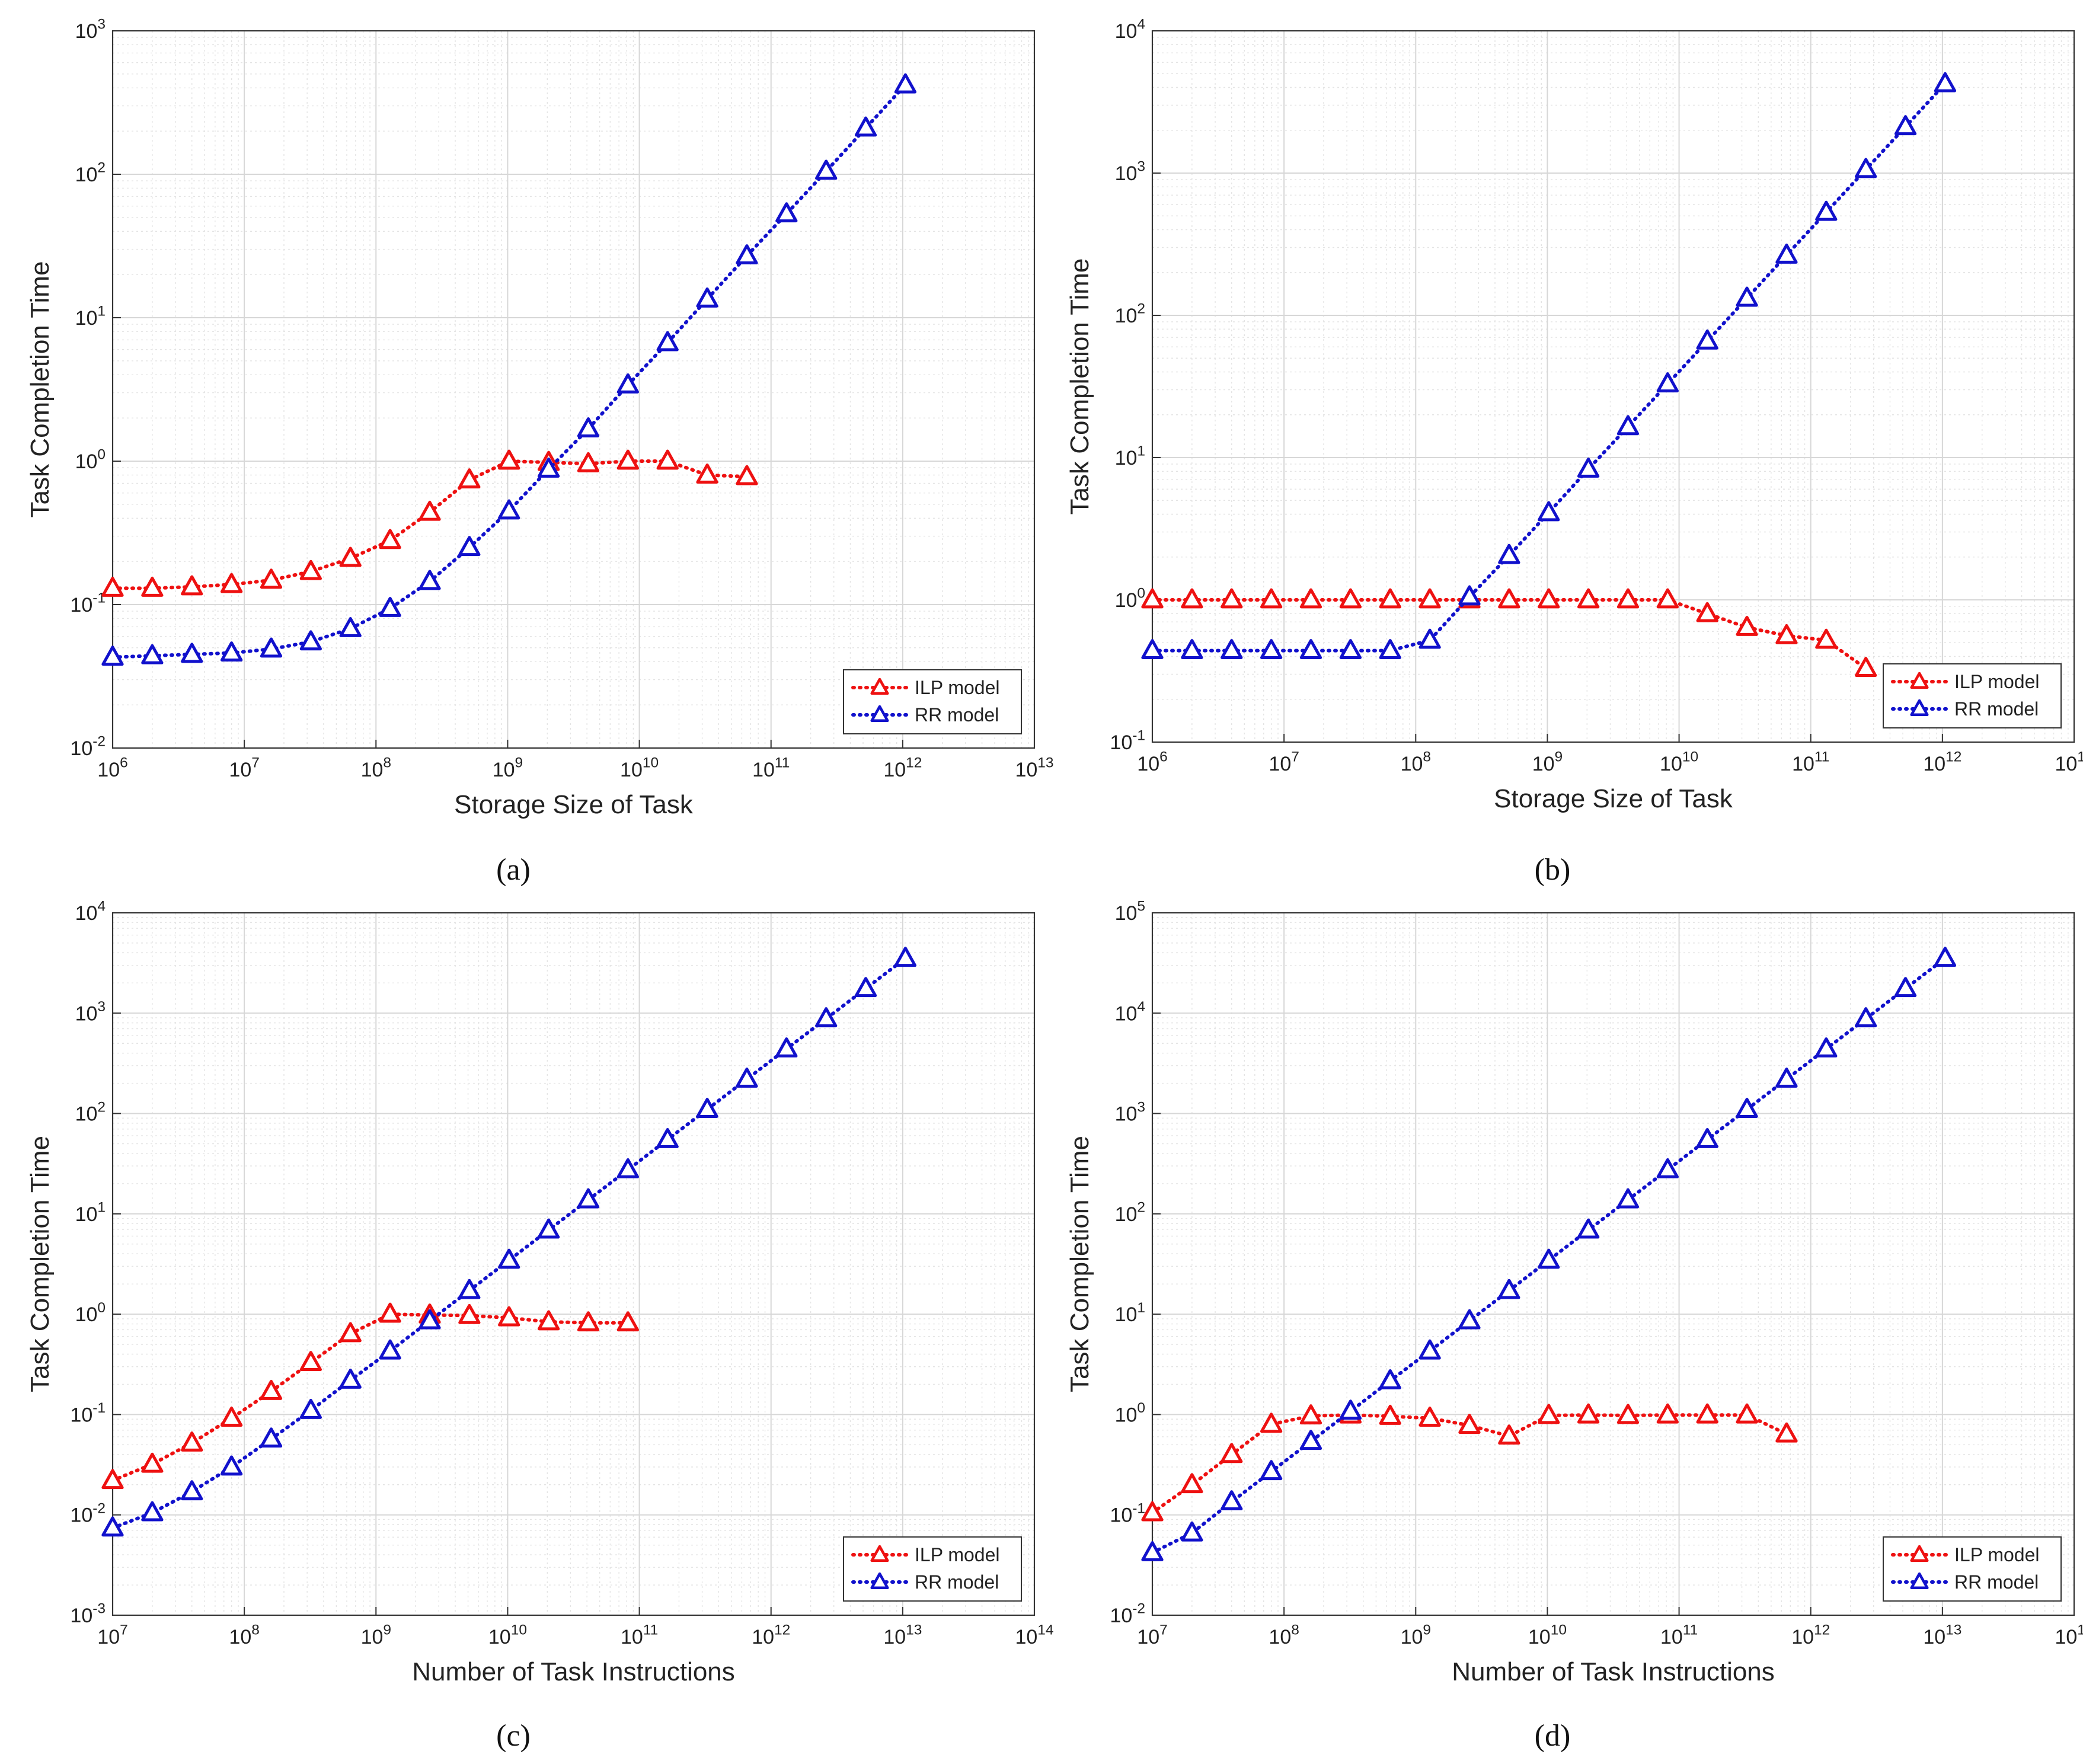 This screenshot has width=2083, height=1764. I want to click on x-axis-label: Number of Task Instructions, so click(1613, 1671).